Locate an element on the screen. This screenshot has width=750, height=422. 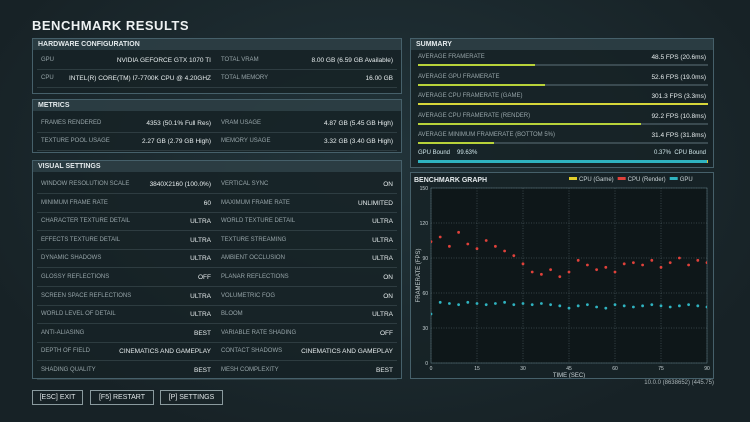
bound-label: GPU Bound is located at coordinates (434, 153).